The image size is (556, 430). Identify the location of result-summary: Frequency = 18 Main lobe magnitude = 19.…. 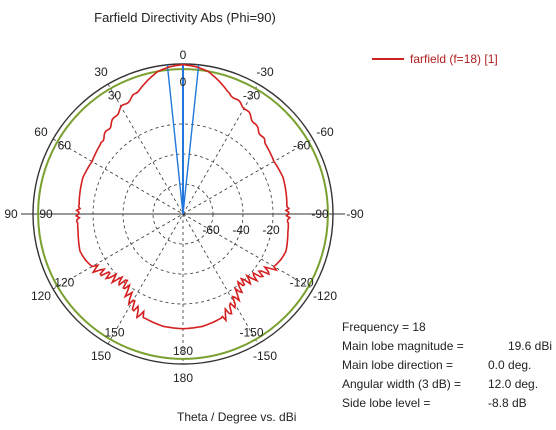
(447, 365).